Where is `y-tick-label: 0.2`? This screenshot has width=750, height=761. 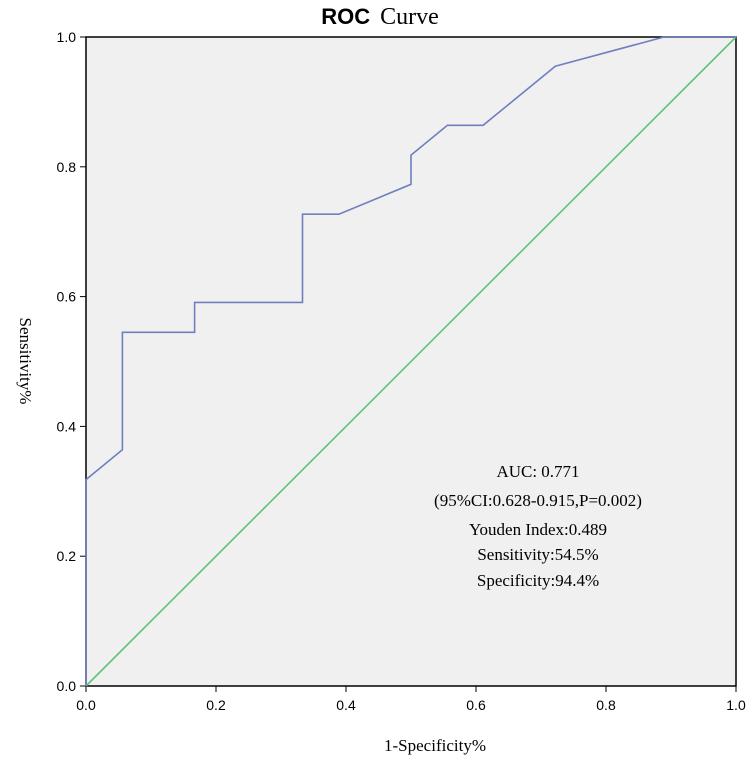 y-tick-label: 0.2 is located at coordinates (67, 556).